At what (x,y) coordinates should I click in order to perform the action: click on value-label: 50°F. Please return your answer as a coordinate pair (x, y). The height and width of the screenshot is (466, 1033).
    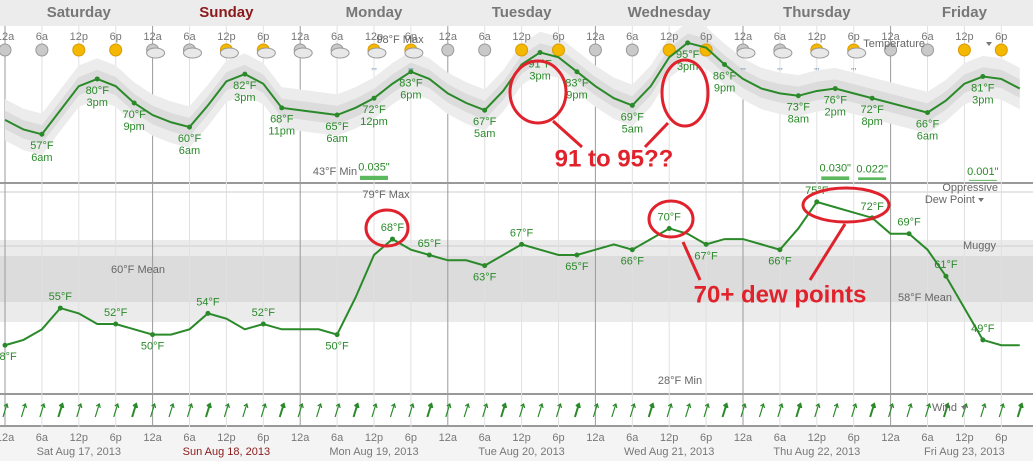
    Looking at the image, I should click on (337, 347).